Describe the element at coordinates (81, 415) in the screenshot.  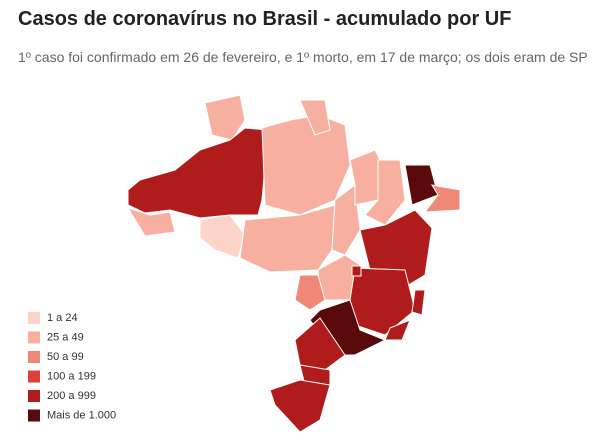
I see `legend-label: Mais de 1.000` at that location.